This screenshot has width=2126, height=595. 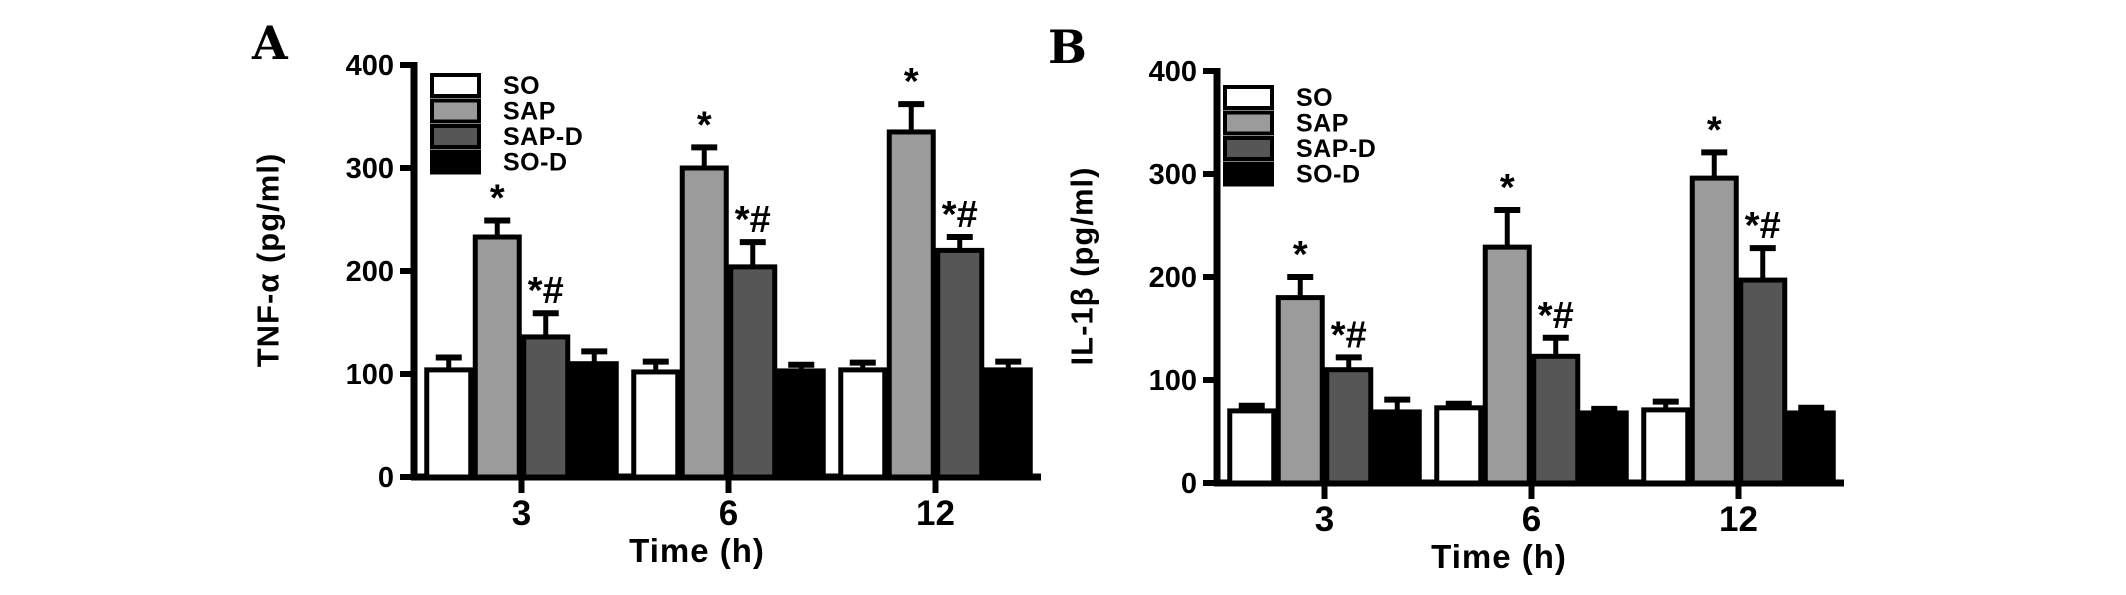 I want to click on panel-b-y-axis-title: IL-1β (pg/ml), so click(x=1082, y=266).